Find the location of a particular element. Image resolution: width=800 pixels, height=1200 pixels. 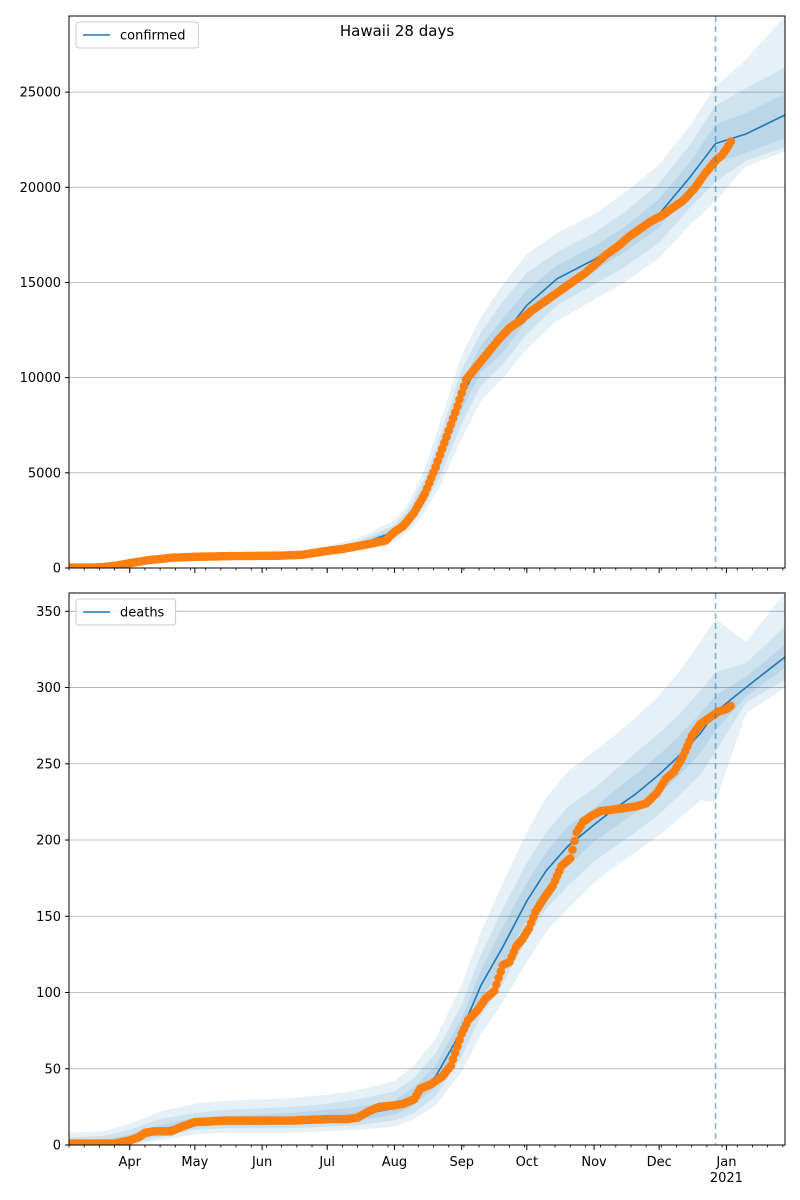

x-tick-label: Sep is located at coordinates (461, 1162).